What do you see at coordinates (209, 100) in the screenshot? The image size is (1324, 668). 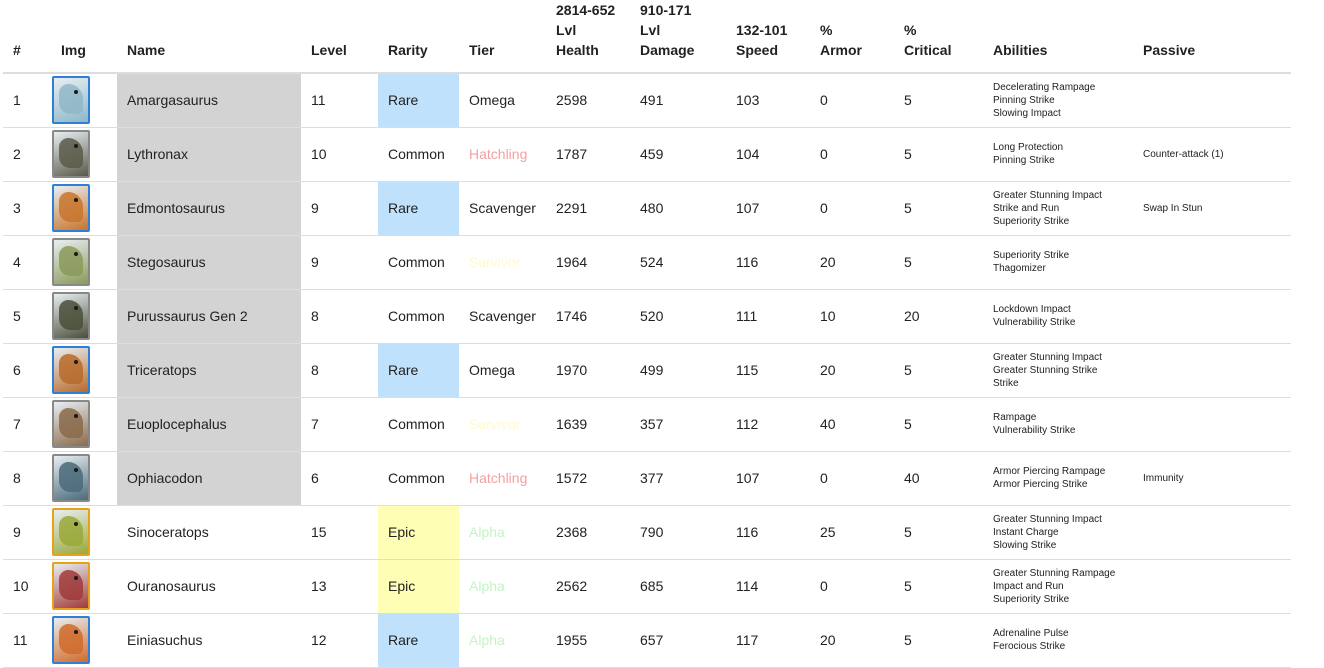 I see `creature-name: Amargasaurus` at bounding box center [209, 100].